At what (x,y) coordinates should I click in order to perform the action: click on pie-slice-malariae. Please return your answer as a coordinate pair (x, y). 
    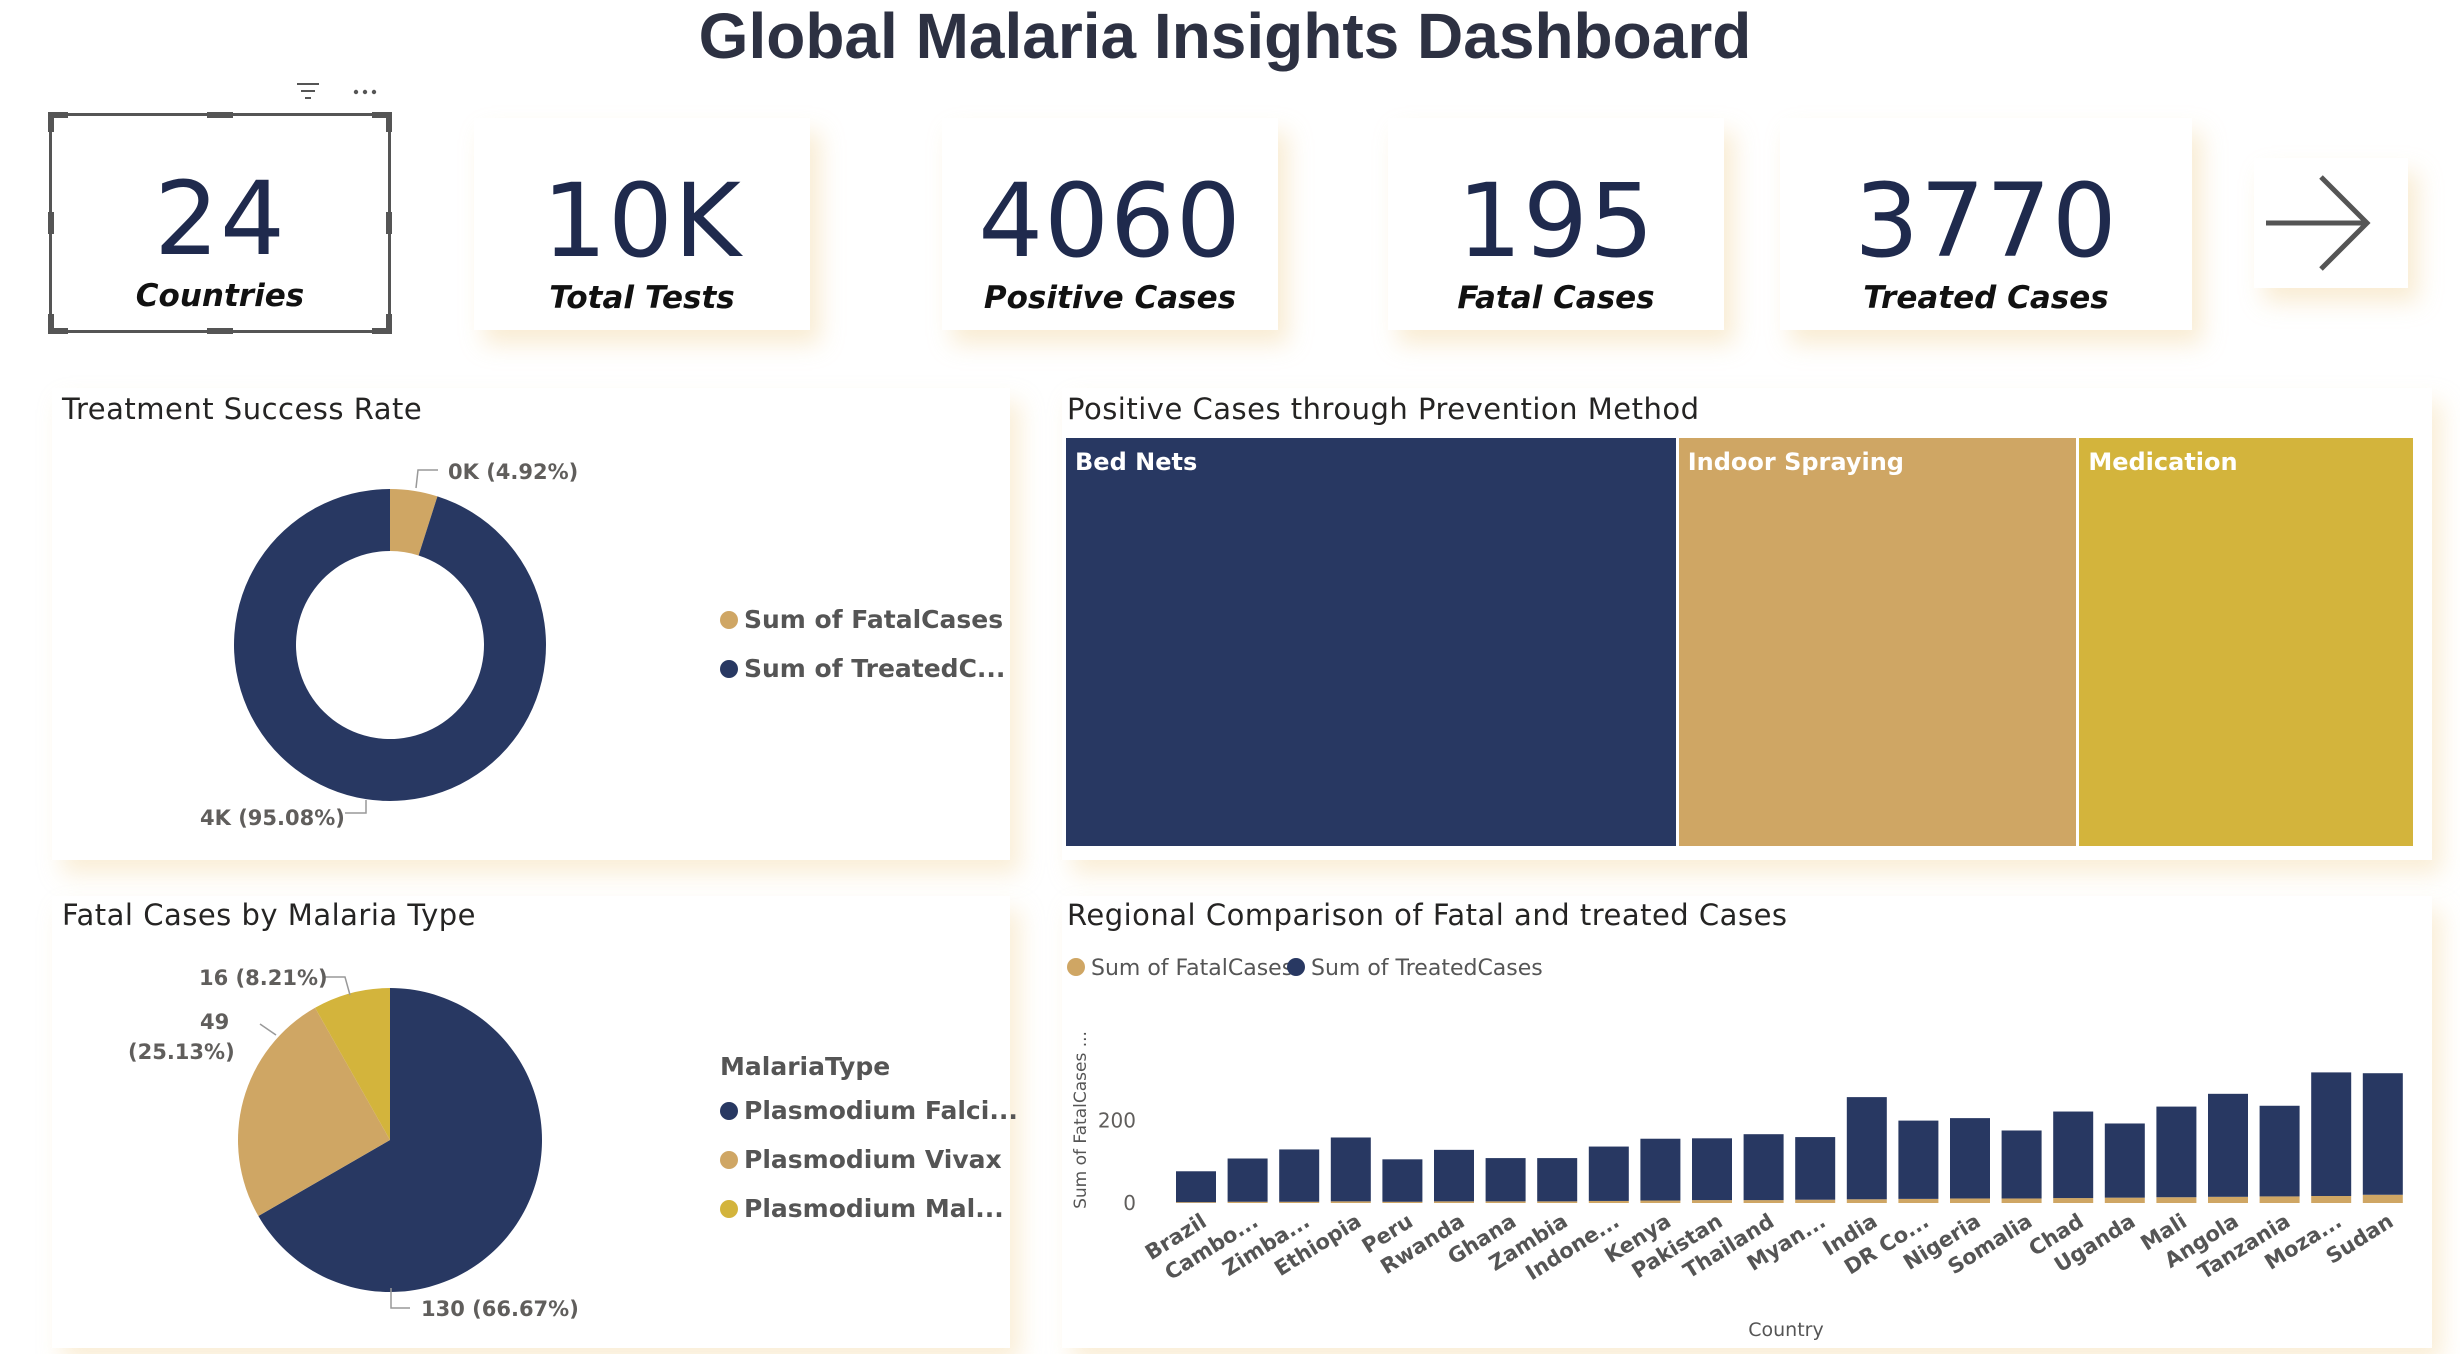
    Looking at the image, I should click on (352, 1064).